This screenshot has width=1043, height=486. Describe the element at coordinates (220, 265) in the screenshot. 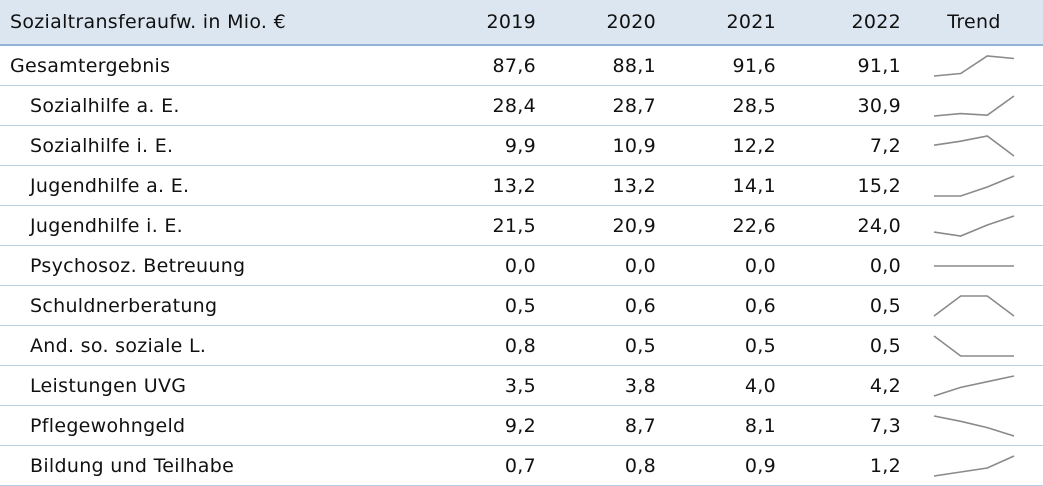

I see `row-label: Psychosoz. Betreuung` at that location.